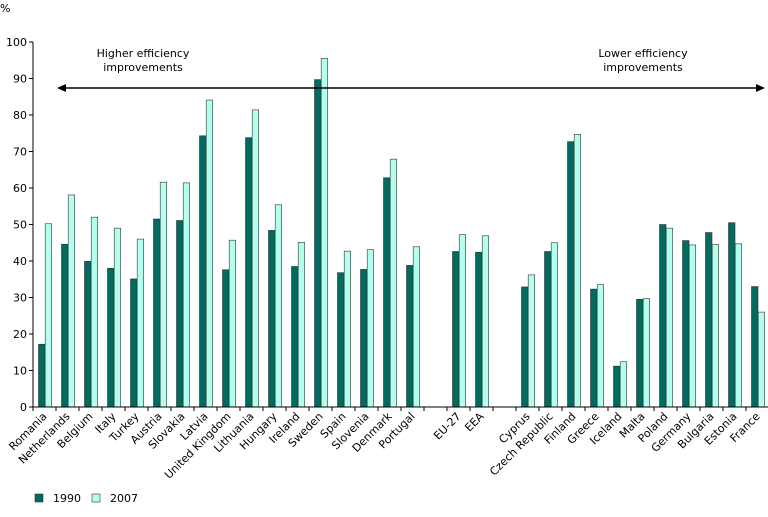 The height and width of the screenshot is (517, 768). I want to click on x-tick-label: EEA, so click(474, 422).